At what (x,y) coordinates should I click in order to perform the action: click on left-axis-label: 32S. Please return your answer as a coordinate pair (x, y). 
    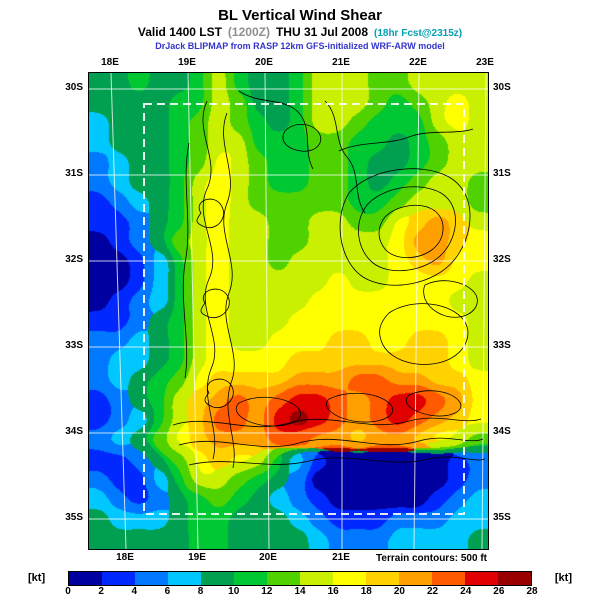
    Looking at the image, I should click on (74, 259).